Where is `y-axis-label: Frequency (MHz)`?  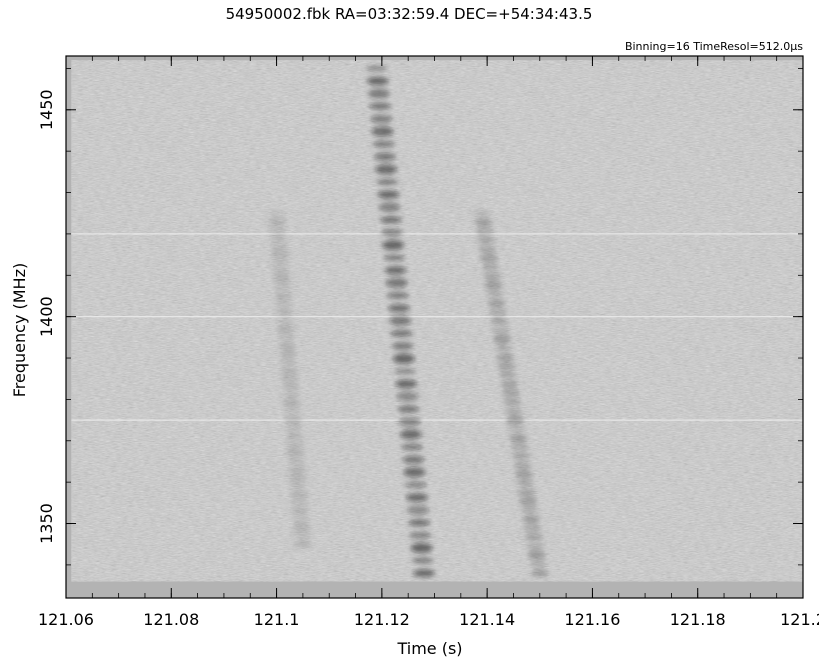 y-axis-label: Frequency (MHz) is located at coordinates (19, 330).